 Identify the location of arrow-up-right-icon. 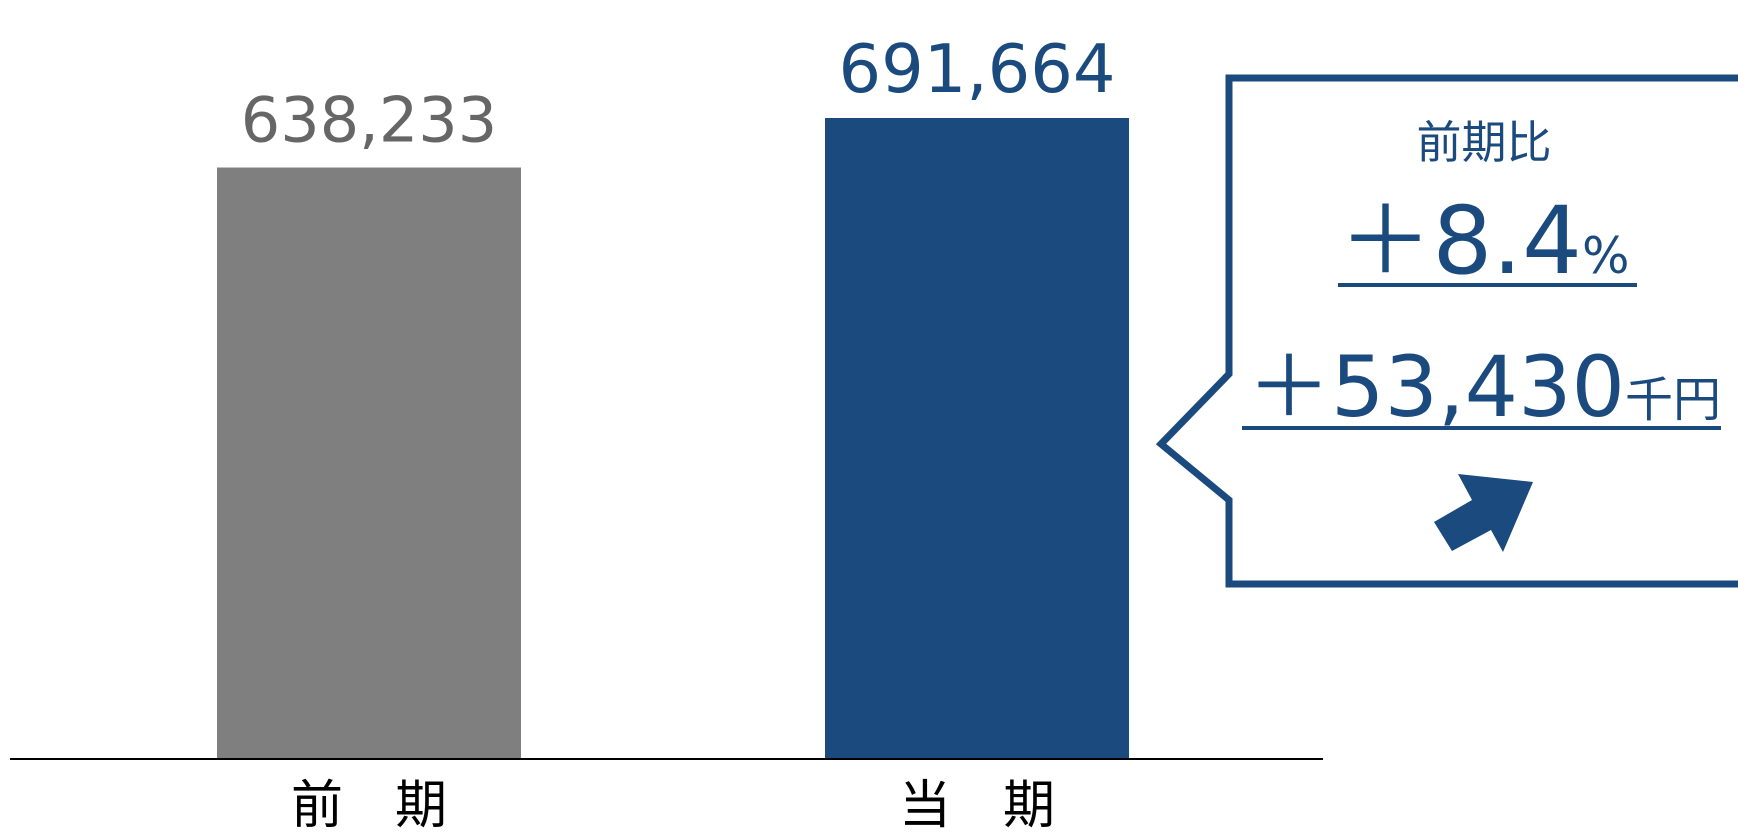
(1483, 513).